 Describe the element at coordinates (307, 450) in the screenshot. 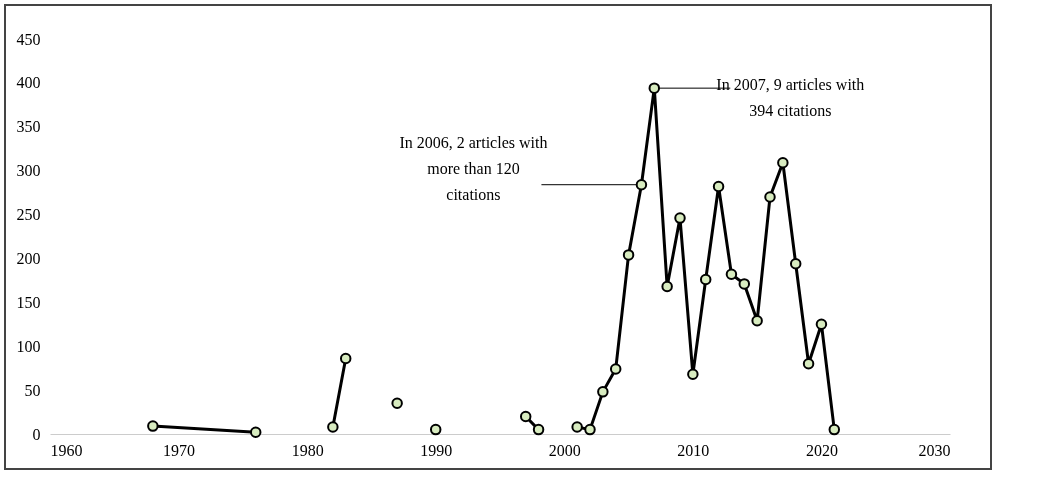

I see `x-tick-label: 1980` at that location.